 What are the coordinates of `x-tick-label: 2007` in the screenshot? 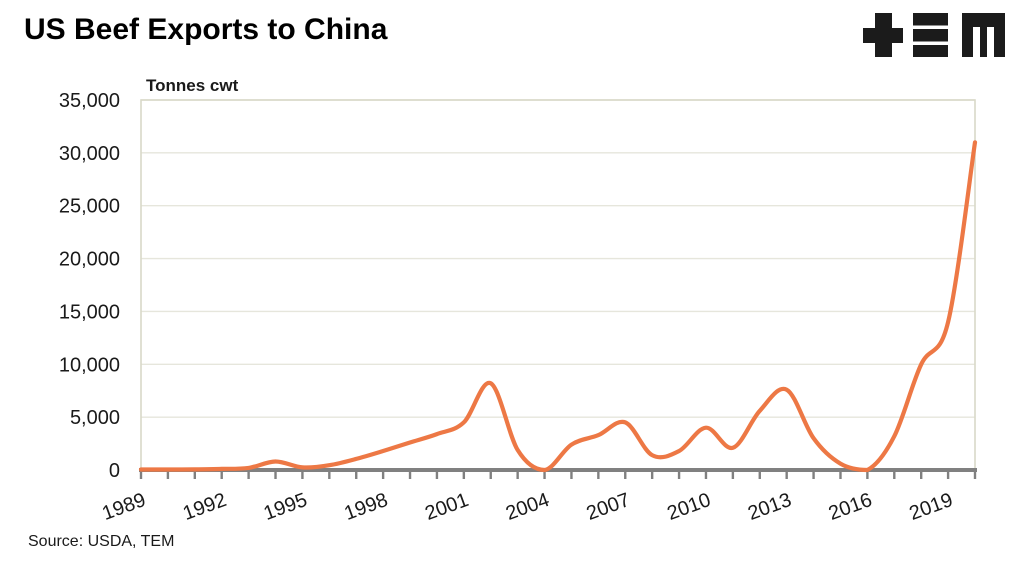 It's located at (608, 507).